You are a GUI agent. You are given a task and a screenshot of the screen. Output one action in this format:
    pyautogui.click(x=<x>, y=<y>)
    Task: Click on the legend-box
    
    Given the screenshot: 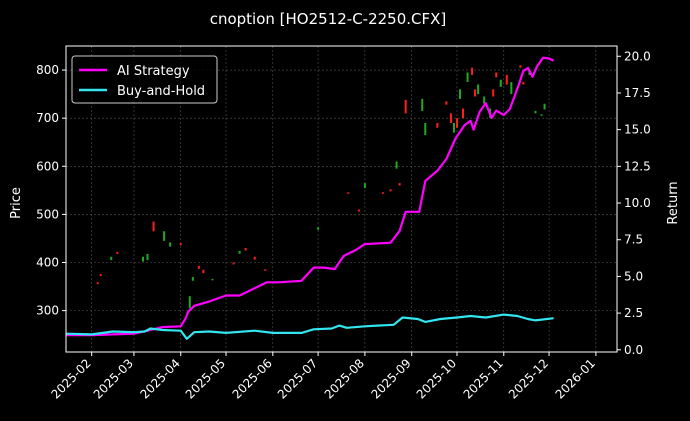 What is the action you would take?
    pyautogui.click(x=144, y=79)
    